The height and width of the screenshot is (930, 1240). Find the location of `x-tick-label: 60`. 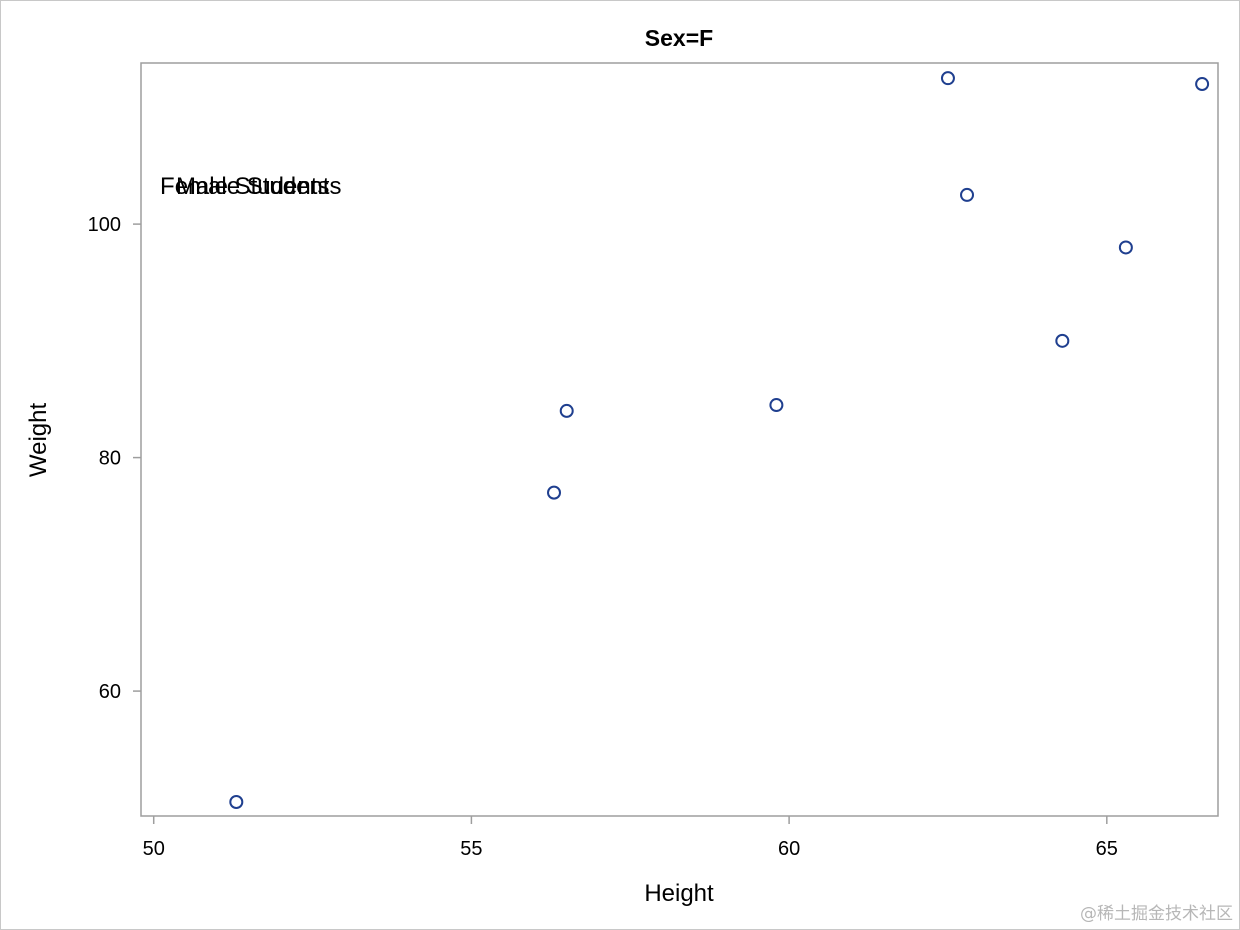

x-tick-label: 60 is located at coordinates (789, 849).